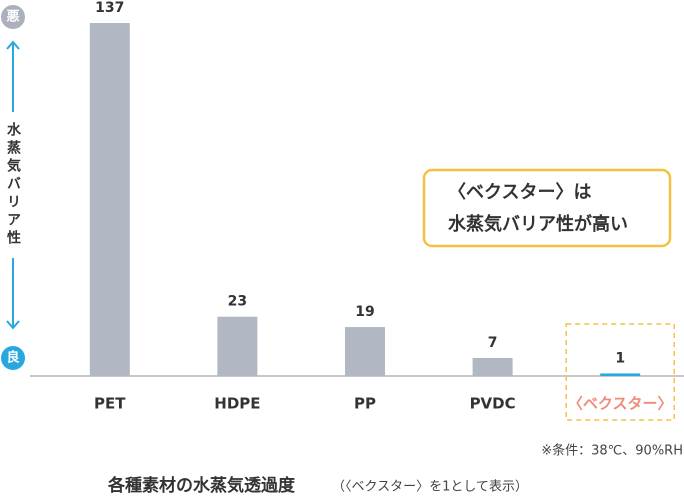 Image resolution: width=684 pixels, height=500 pixels. Describe the element at coordinates (430, 487) in the screenshot. I see `chart-subtitle: （〈ベクスター〉を1として表示）` at that location.